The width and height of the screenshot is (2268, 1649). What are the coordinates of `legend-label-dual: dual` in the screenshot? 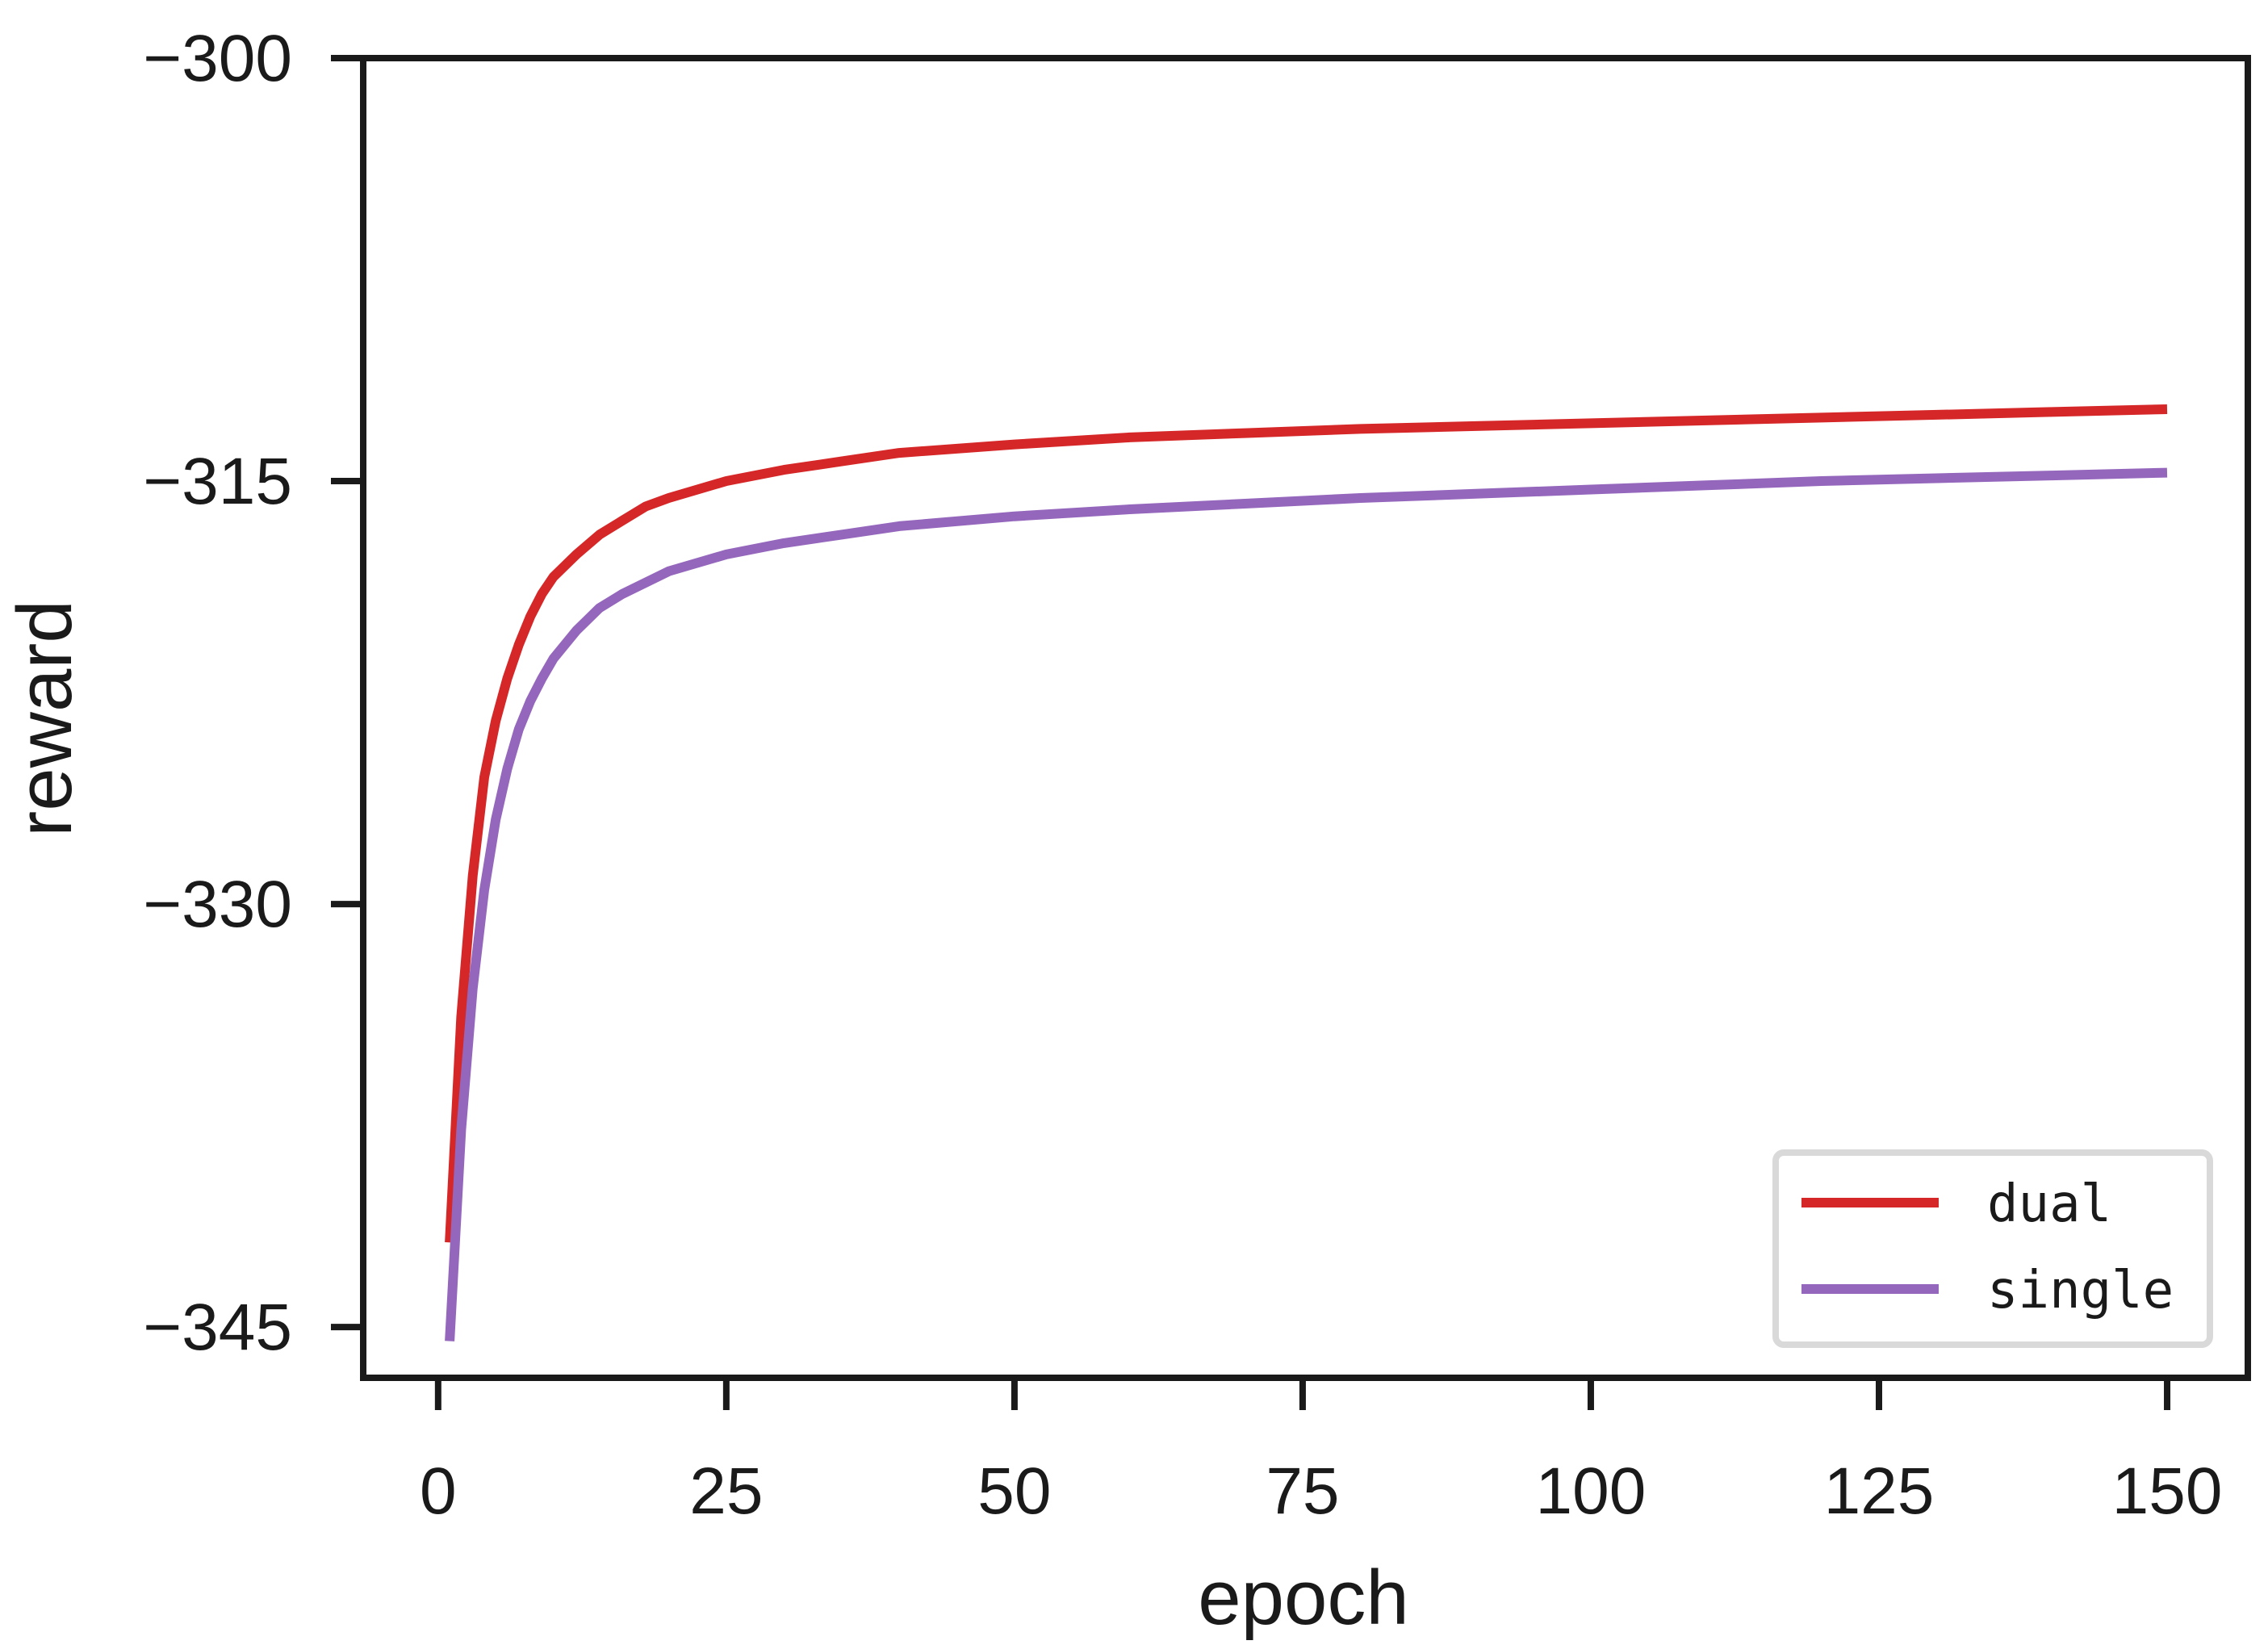 It's located at (2049, 1204).